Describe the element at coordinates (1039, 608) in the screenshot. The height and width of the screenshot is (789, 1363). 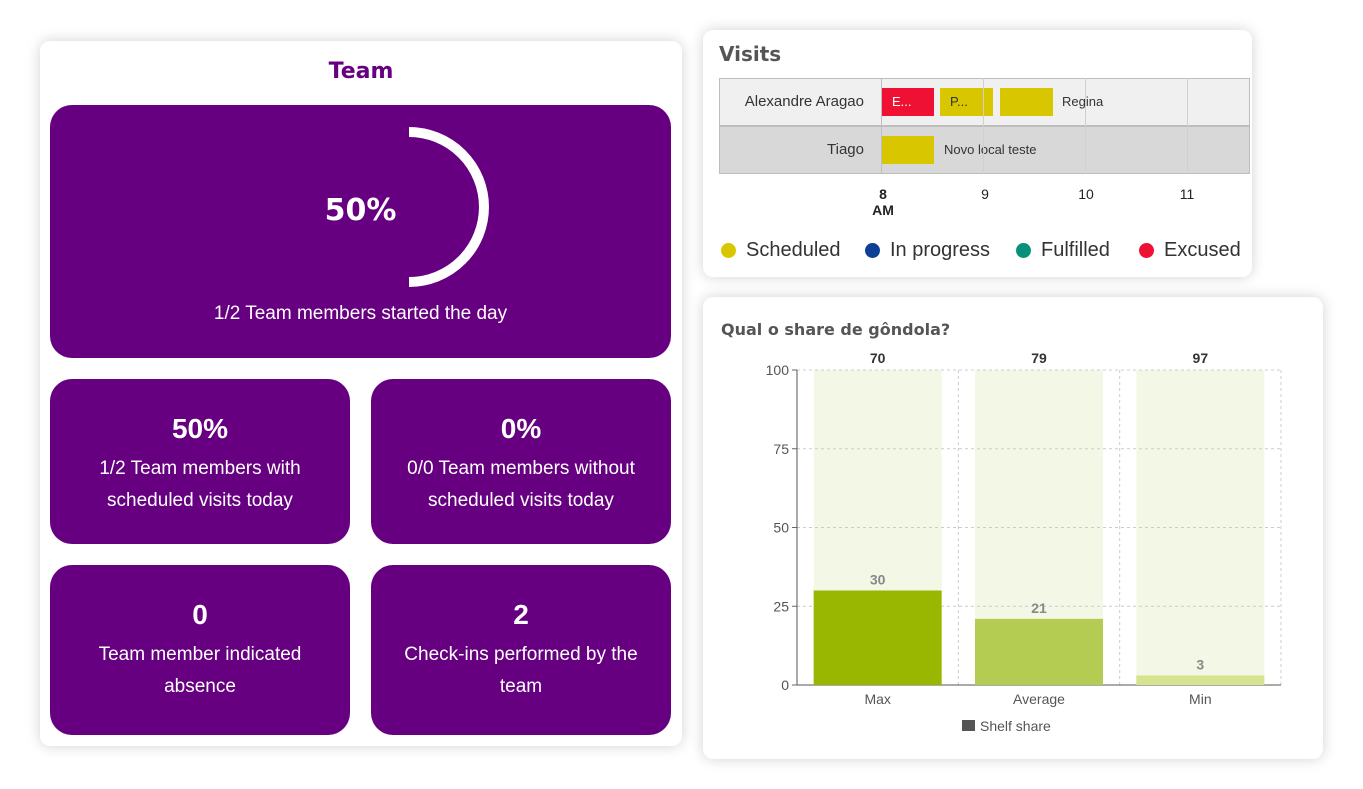
I see `data-label: 21` at that location.